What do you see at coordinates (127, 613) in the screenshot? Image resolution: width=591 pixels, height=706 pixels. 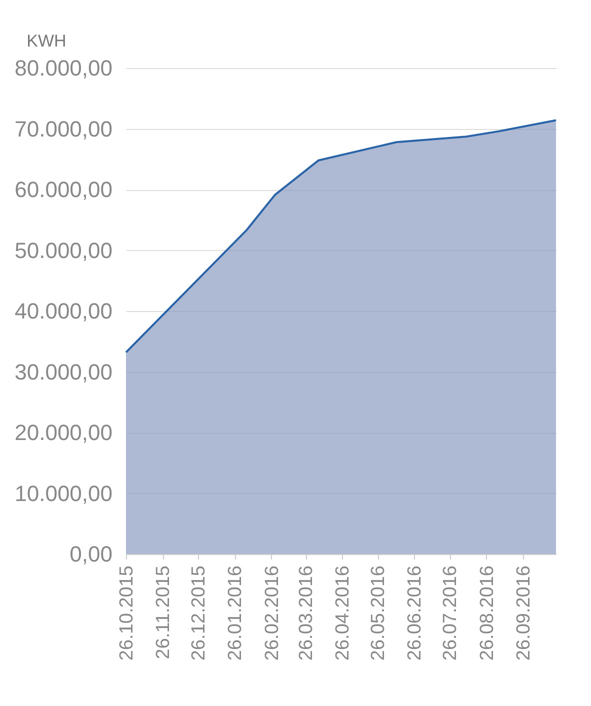 I see `x-tick-label: 26.10.2015` at bounding box center [127, 613].